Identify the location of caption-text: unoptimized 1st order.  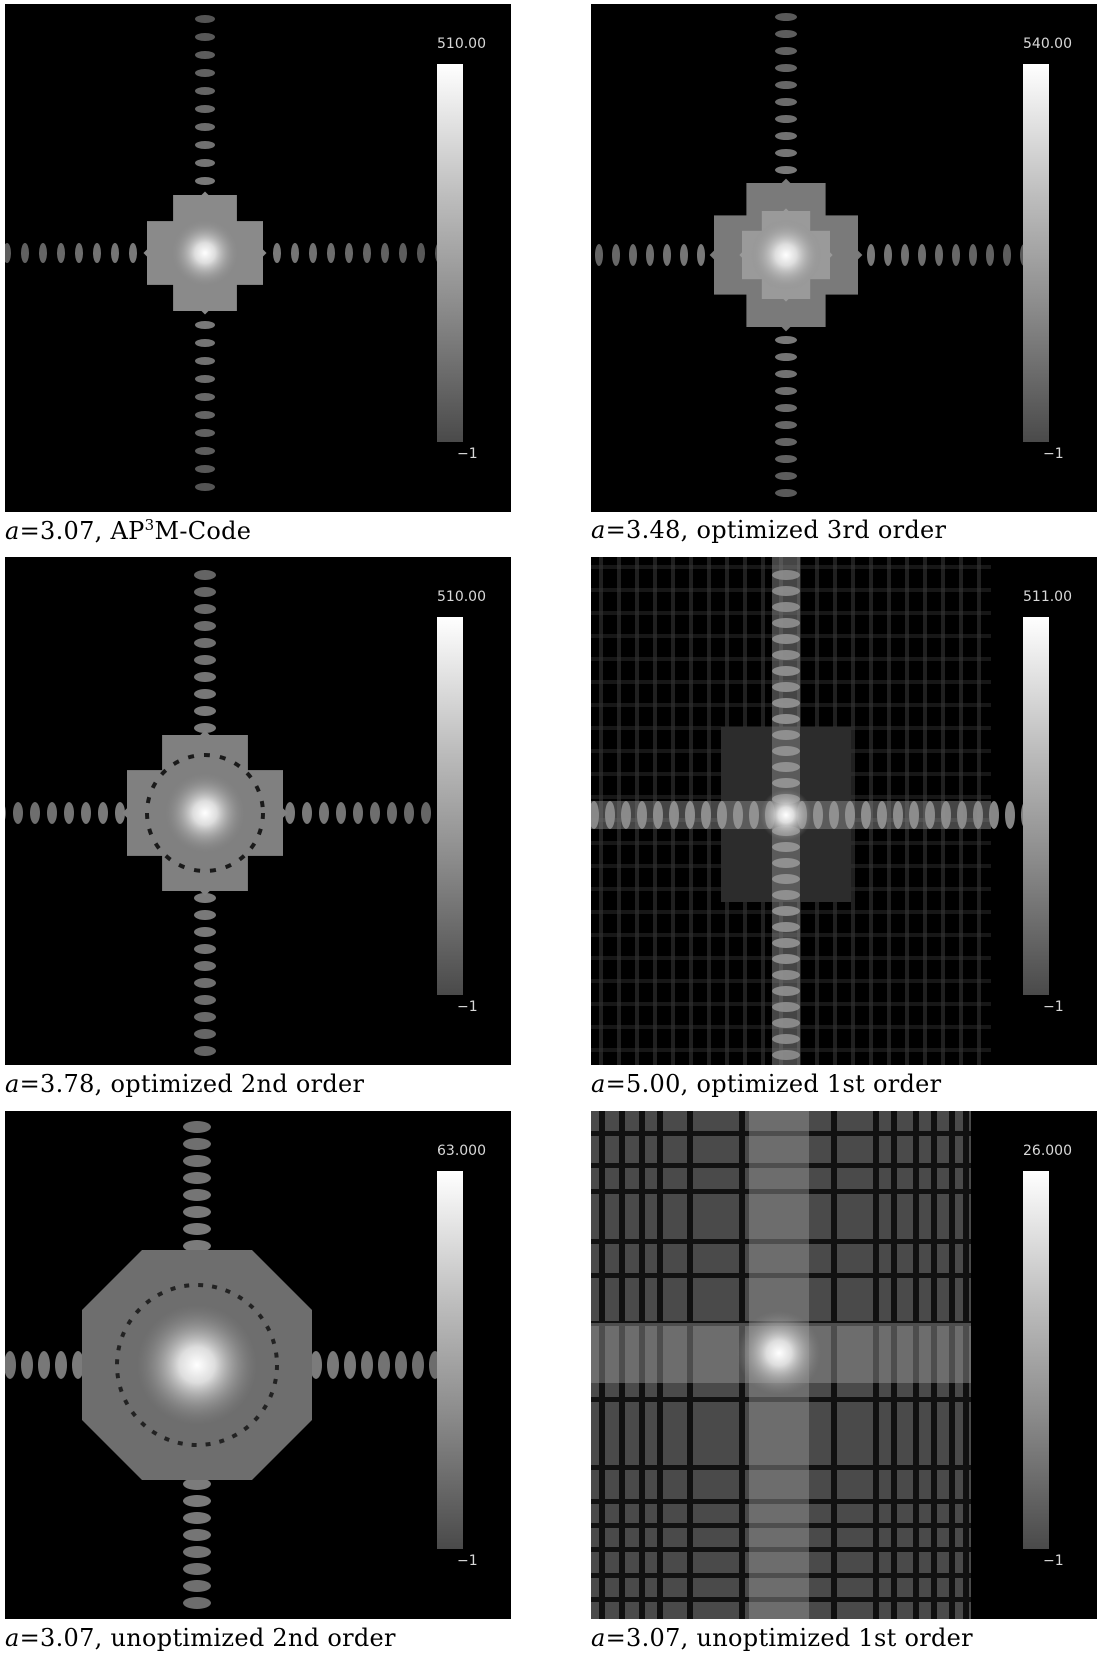
(834, 1638).